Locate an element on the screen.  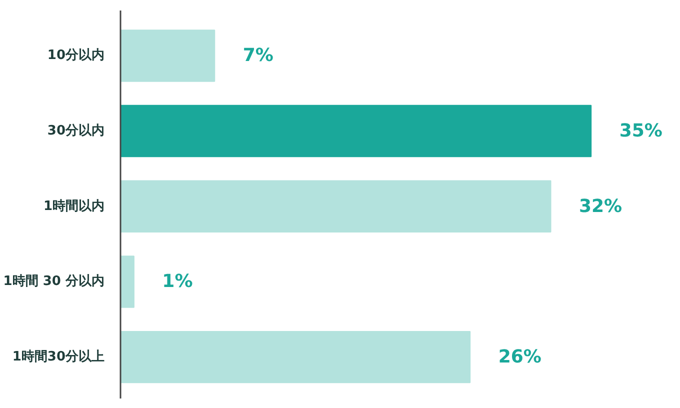
y-tick-label: 30分以内 is located at coordinates (76, 131).